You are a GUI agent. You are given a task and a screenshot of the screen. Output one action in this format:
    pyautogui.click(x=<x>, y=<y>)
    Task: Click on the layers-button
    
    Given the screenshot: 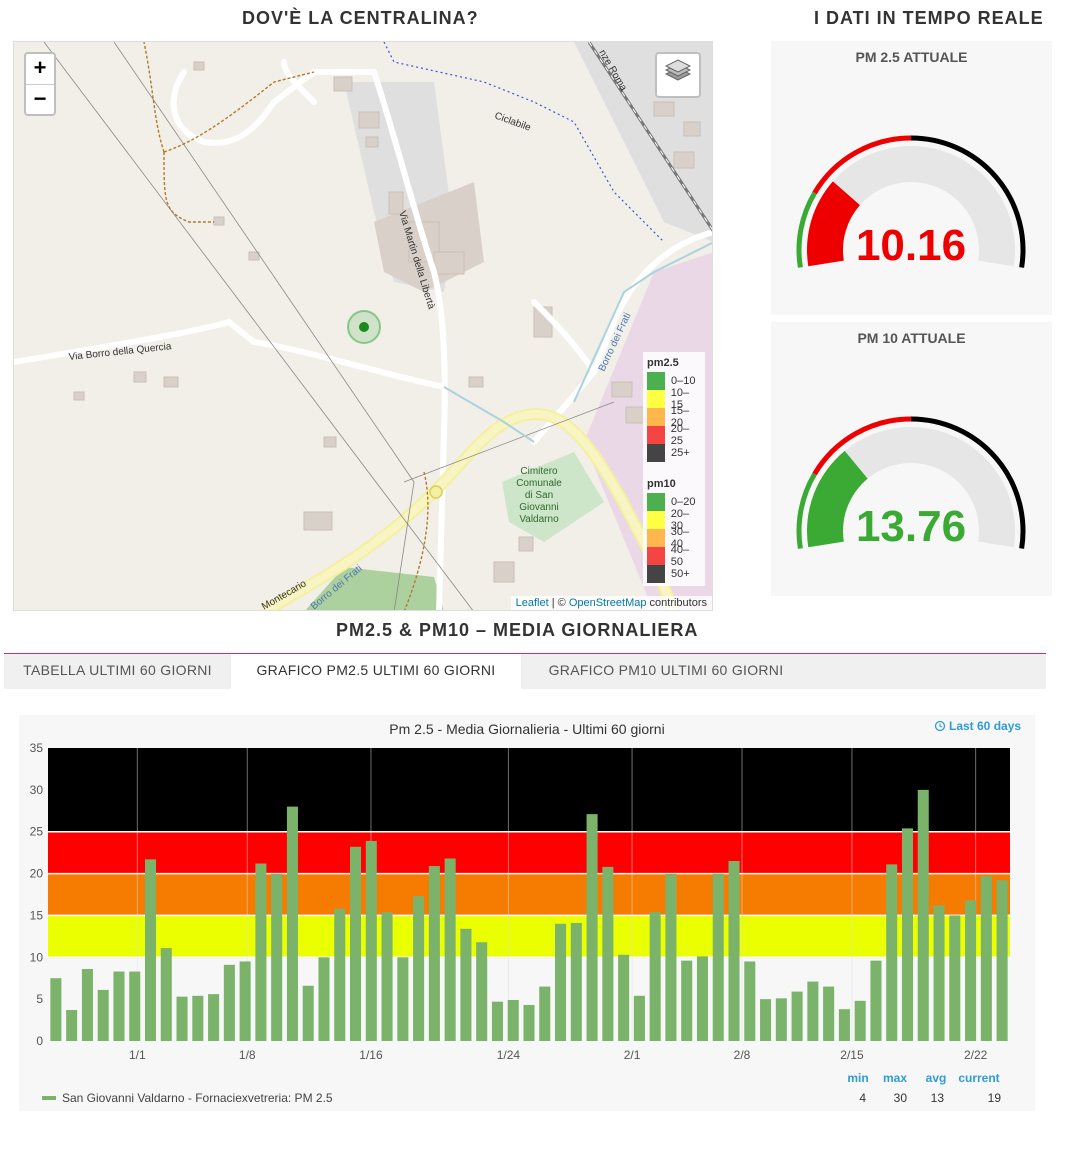 What is the action you would take?
    pyautogui.click(x=678, y=75)
    